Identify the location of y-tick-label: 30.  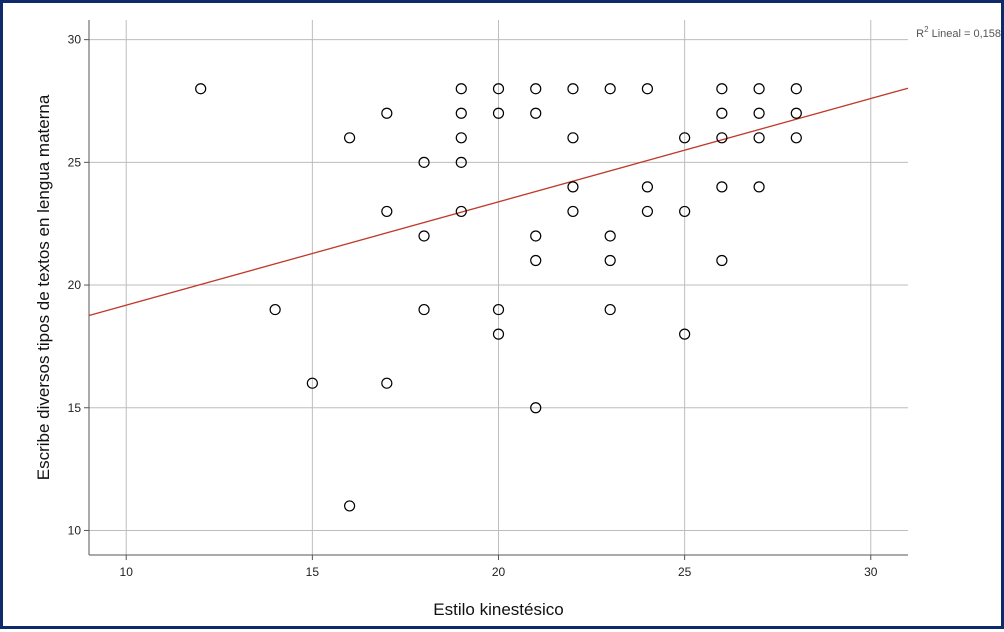
(75, 40).